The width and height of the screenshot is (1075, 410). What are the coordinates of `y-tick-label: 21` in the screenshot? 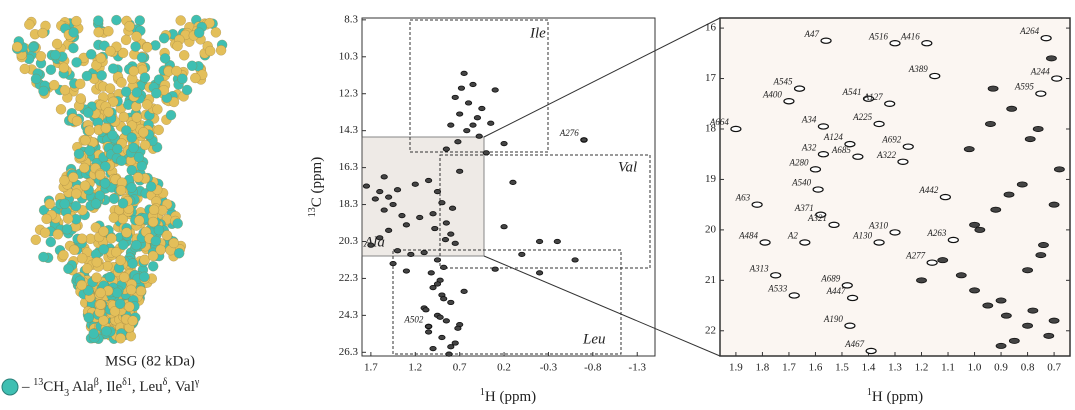 It's located at (710, 280).